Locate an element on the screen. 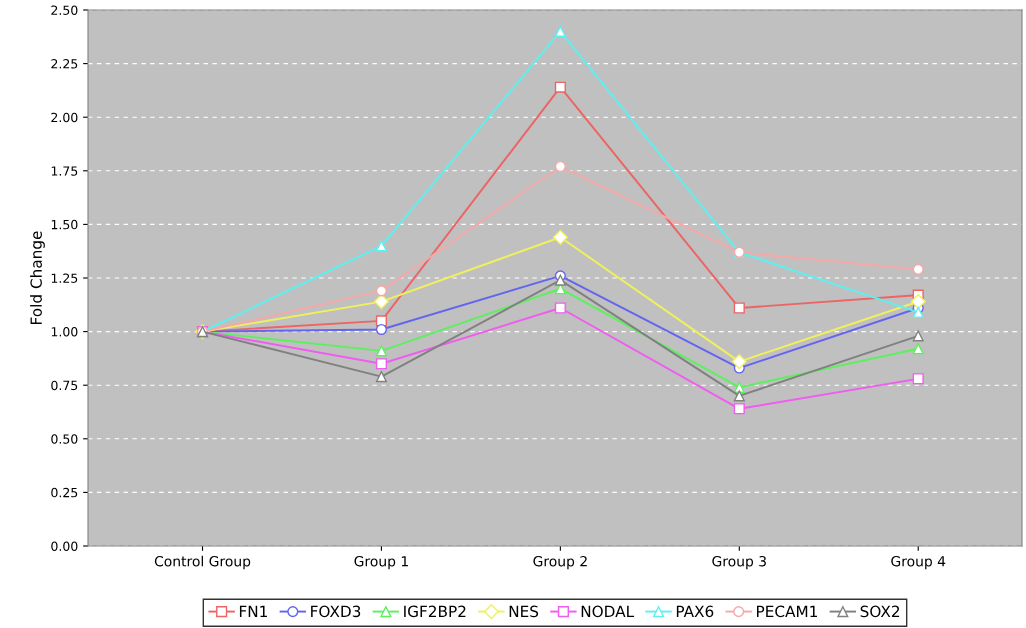 Image resolution: width=1026 pixels, height=628 pixels. y-tick-label: 0.00 is located at coordinates (64, 546).